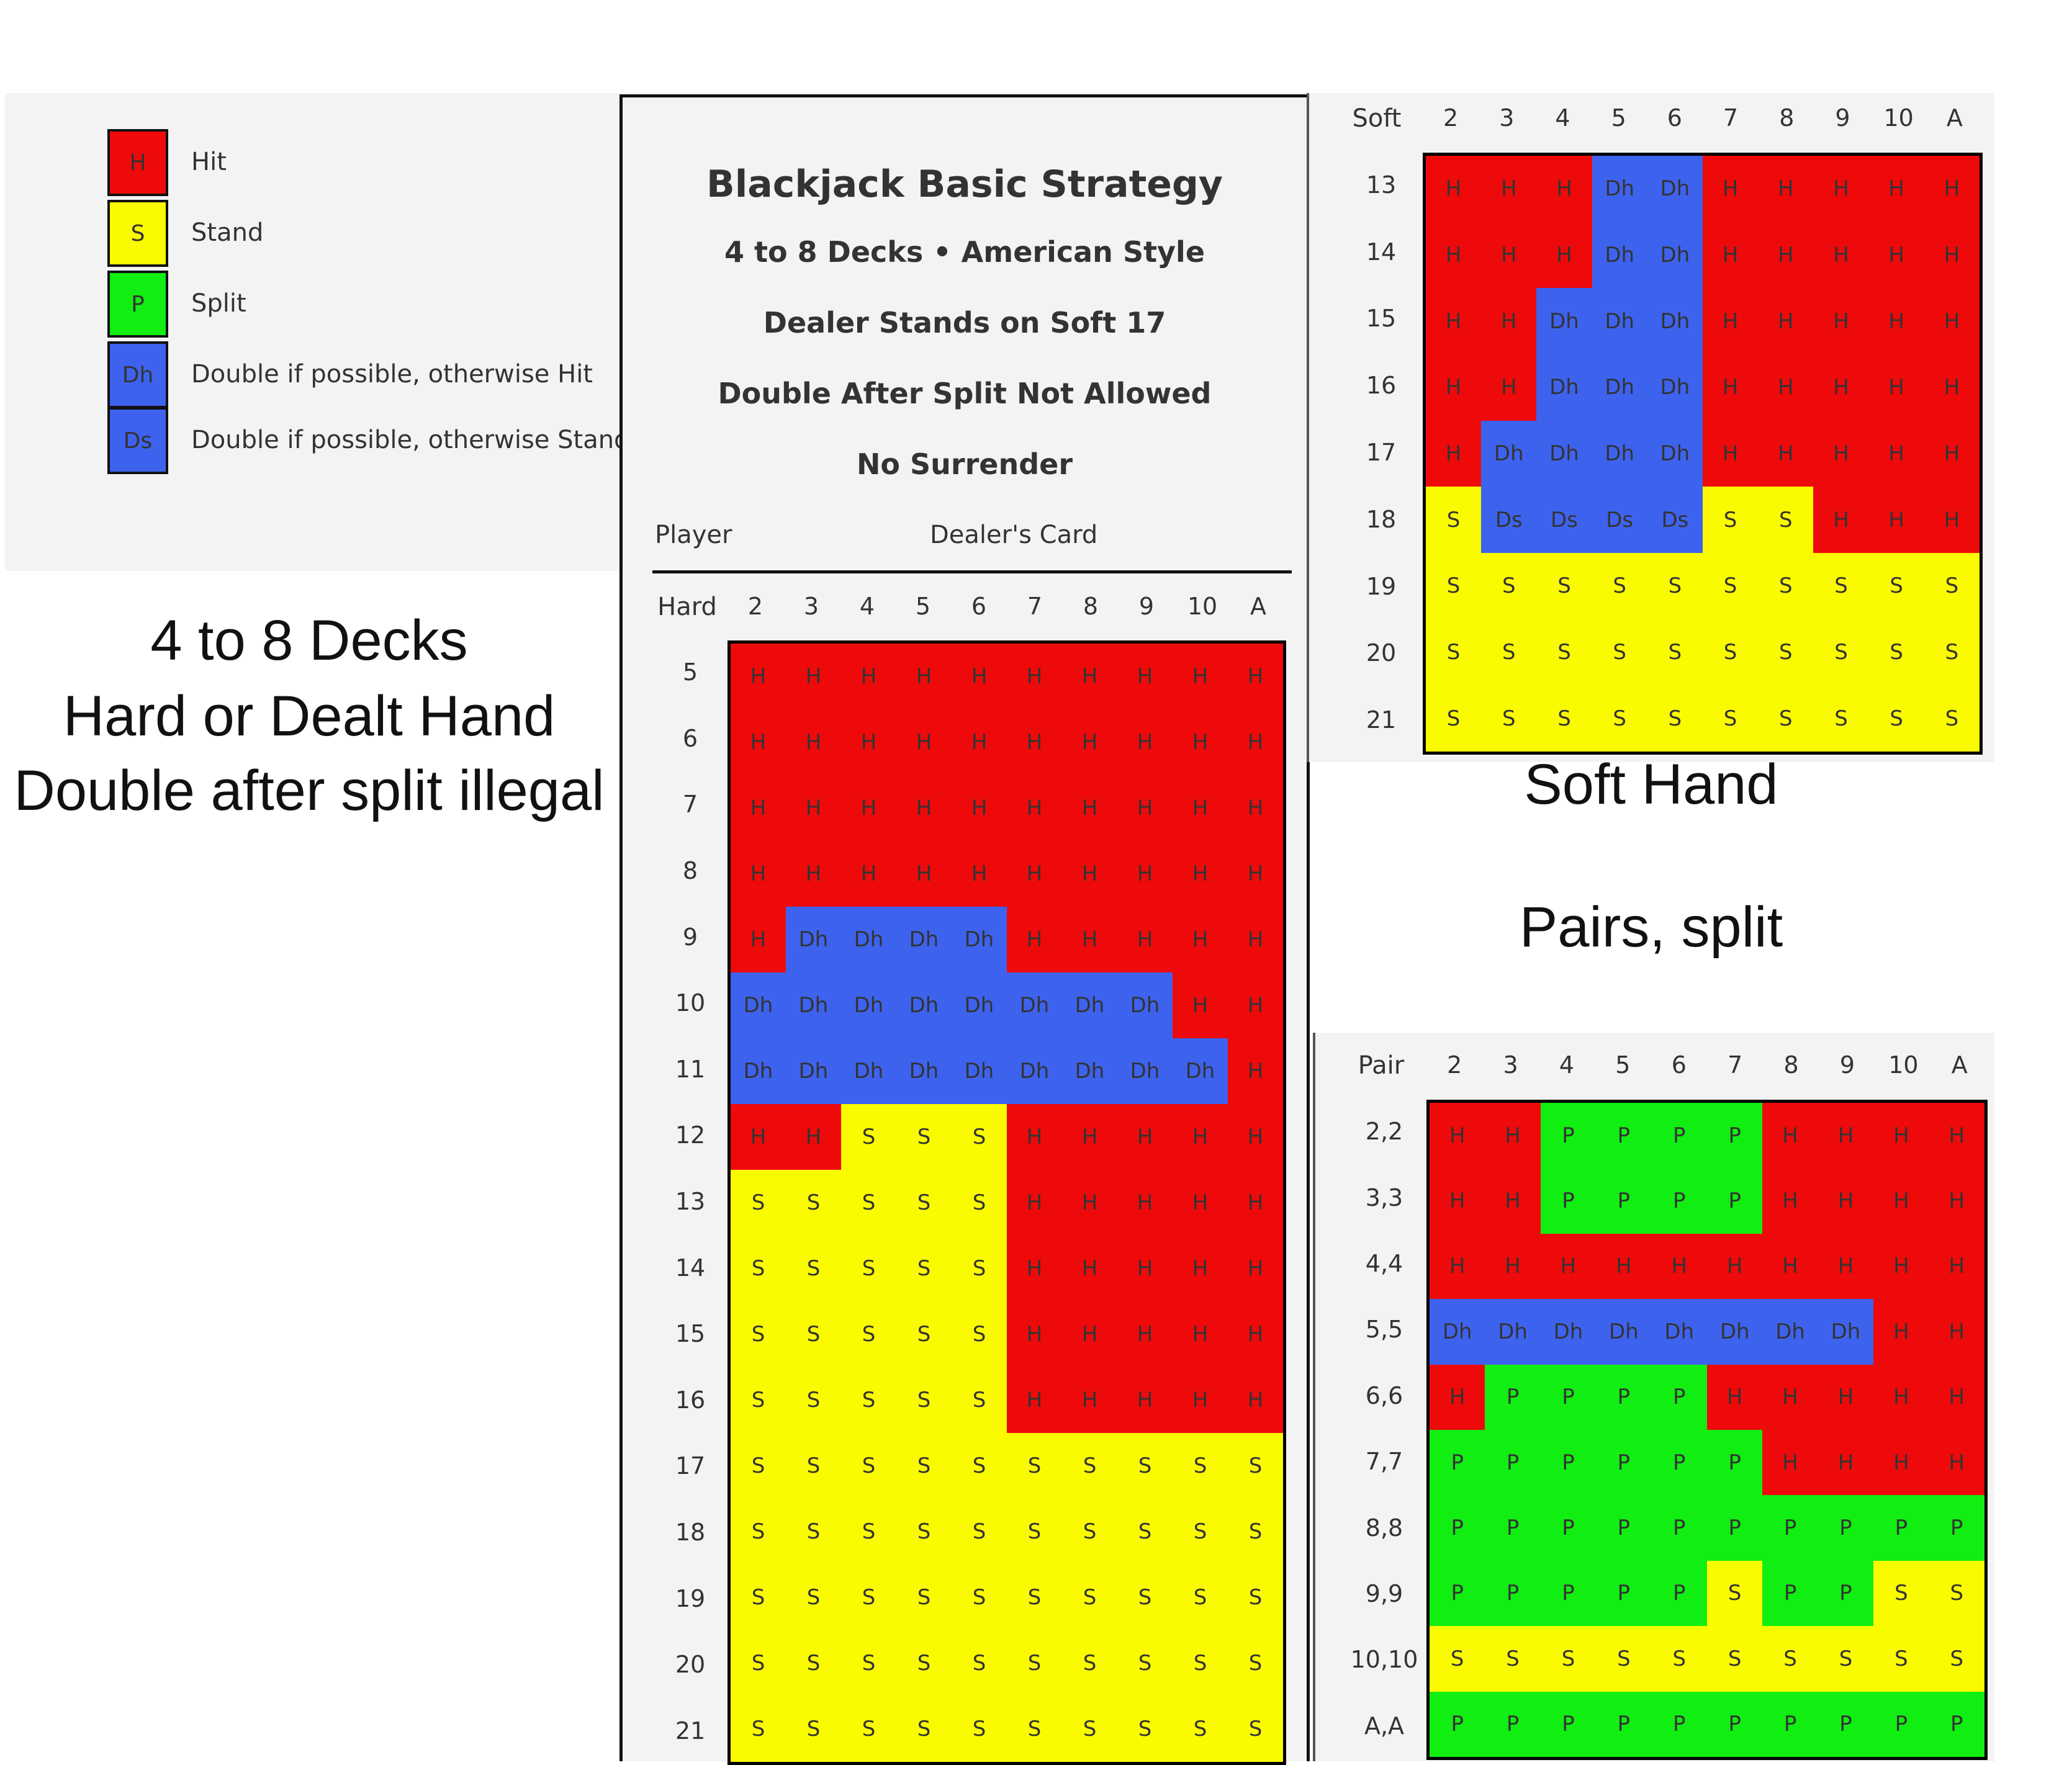 The width and height of the screenshot is (2072, 1765). What do you see at coordinates (1954, 118) in the screenshot?
I see `soft-dealer-card-header: A` at bounding box center [1954, 118].